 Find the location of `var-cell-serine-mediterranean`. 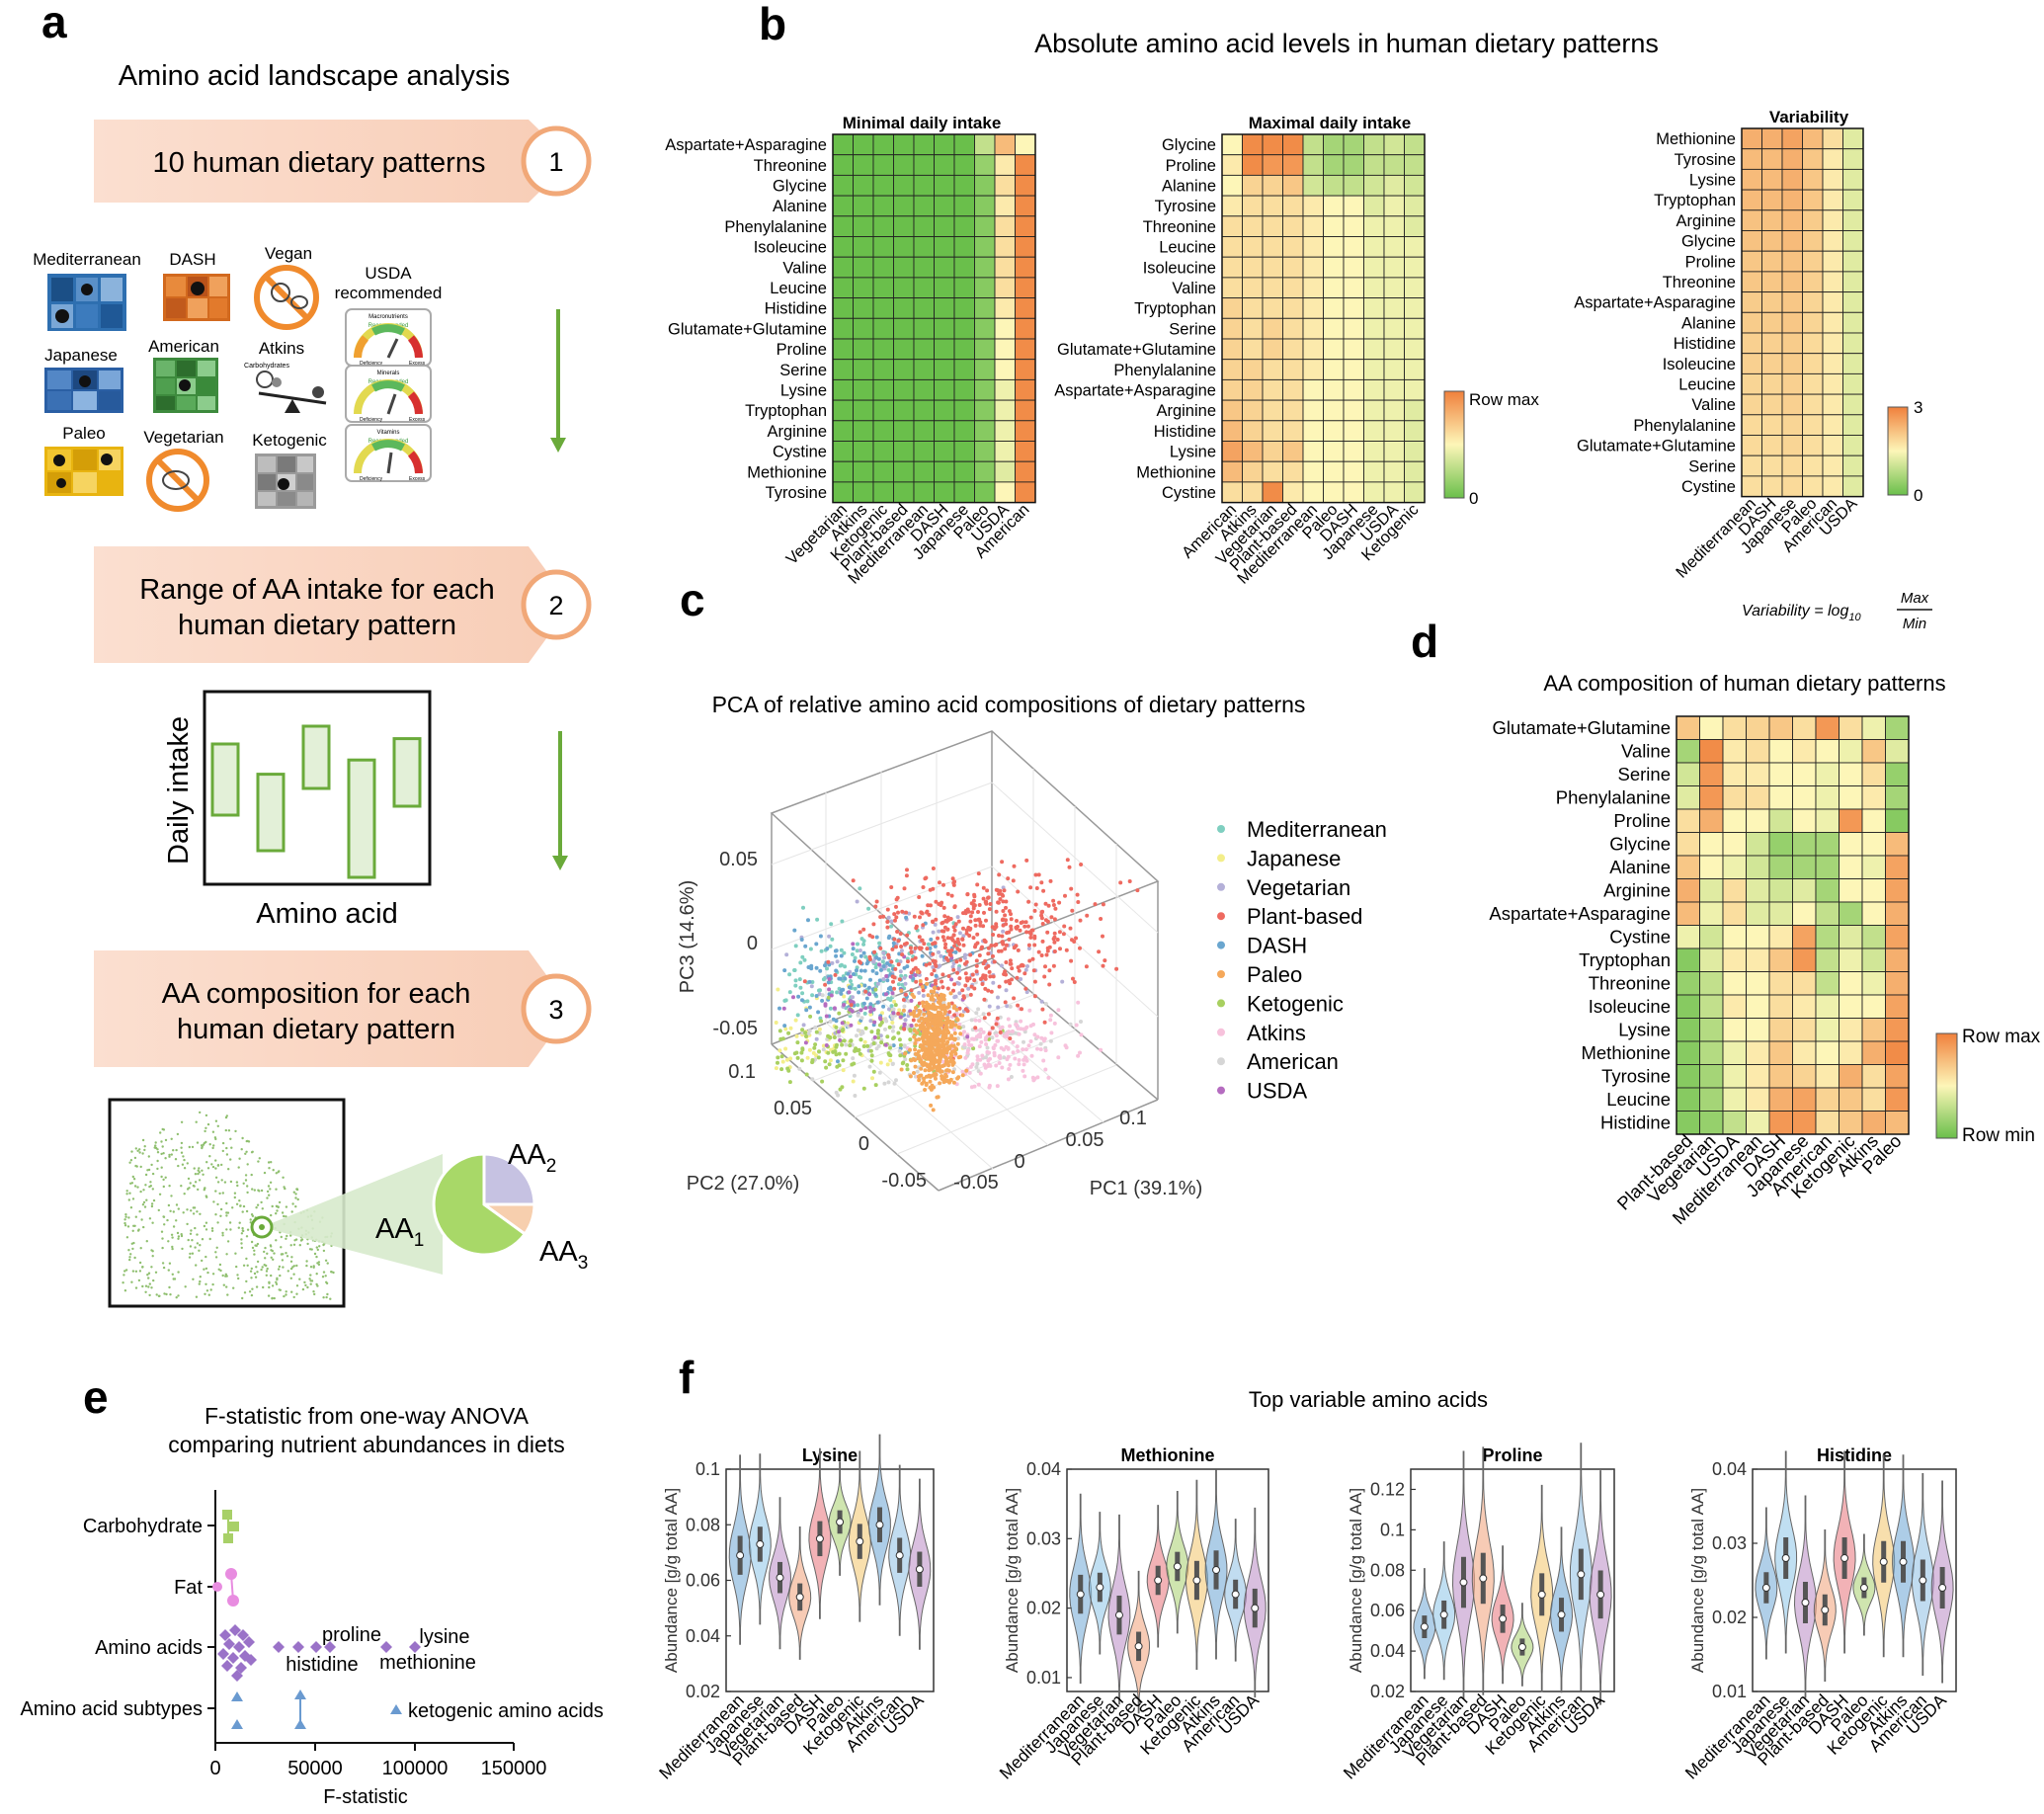

var-cell-serine-mediterranean is located at coordinates (1752, 466).